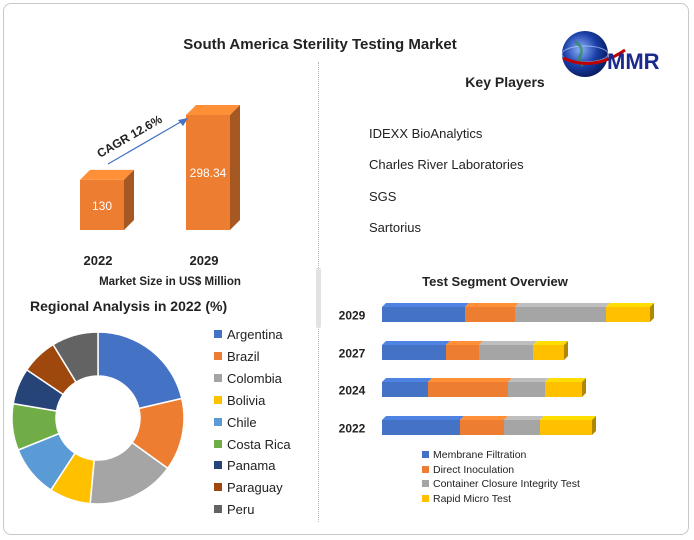 This screenshot has width=694, height=540. Describe the element at coordinates (170, 282) in the screenshot. I see `market-size-label: Market Size in US$ Million` at that location.